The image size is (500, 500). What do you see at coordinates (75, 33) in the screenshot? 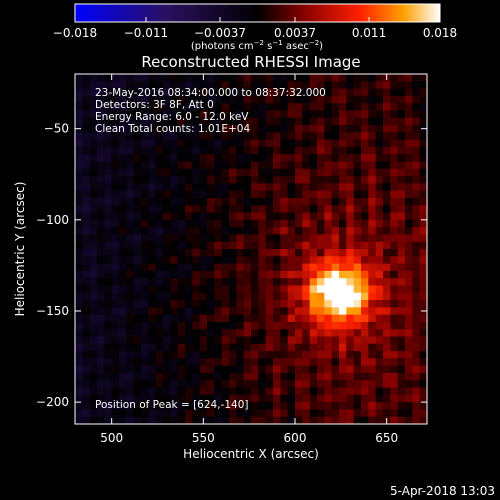
I see `colorbar-tick-label: −0.018` at bounding box center [75, 33].